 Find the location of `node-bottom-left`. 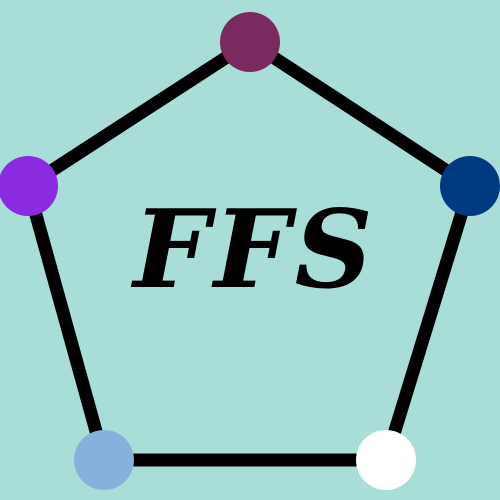

node-bottom-left is located at coordinates (104, 460).